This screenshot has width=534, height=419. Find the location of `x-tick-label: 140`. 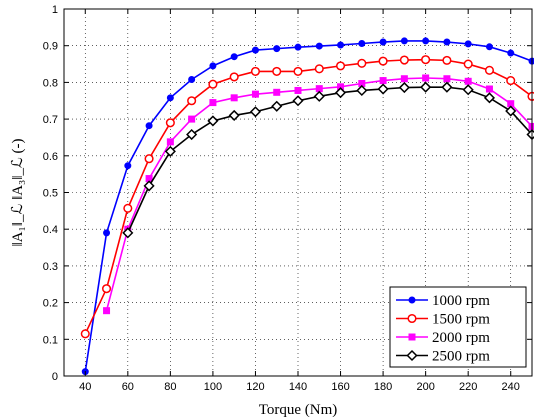

x-tick-label: 140 is located at coordinates (298, 387).